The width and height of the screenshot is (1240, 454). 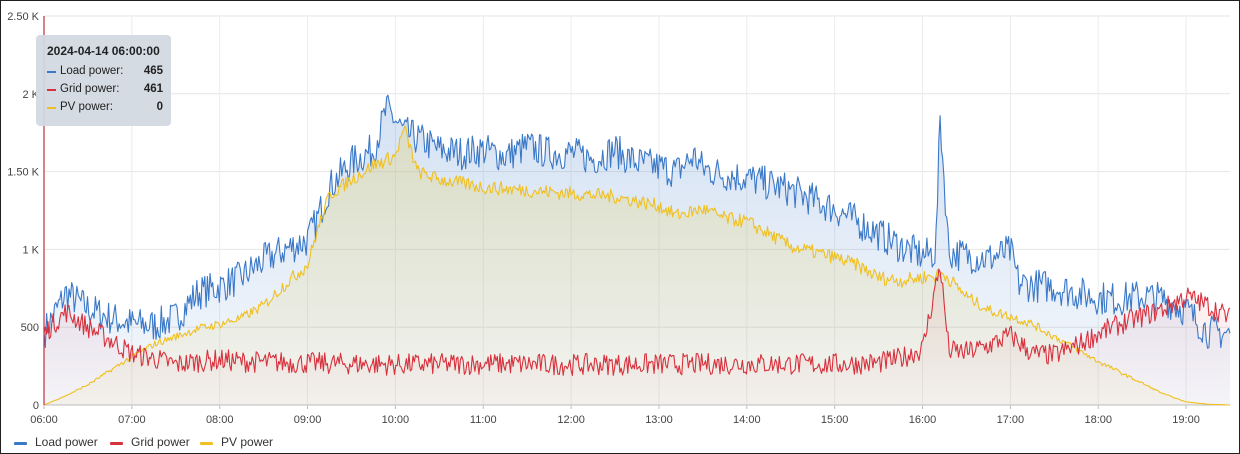 What do you see at coordinates (51, 72) in the screenshot?
I see `load-swatch-icon` at bounding box center [51, 72].